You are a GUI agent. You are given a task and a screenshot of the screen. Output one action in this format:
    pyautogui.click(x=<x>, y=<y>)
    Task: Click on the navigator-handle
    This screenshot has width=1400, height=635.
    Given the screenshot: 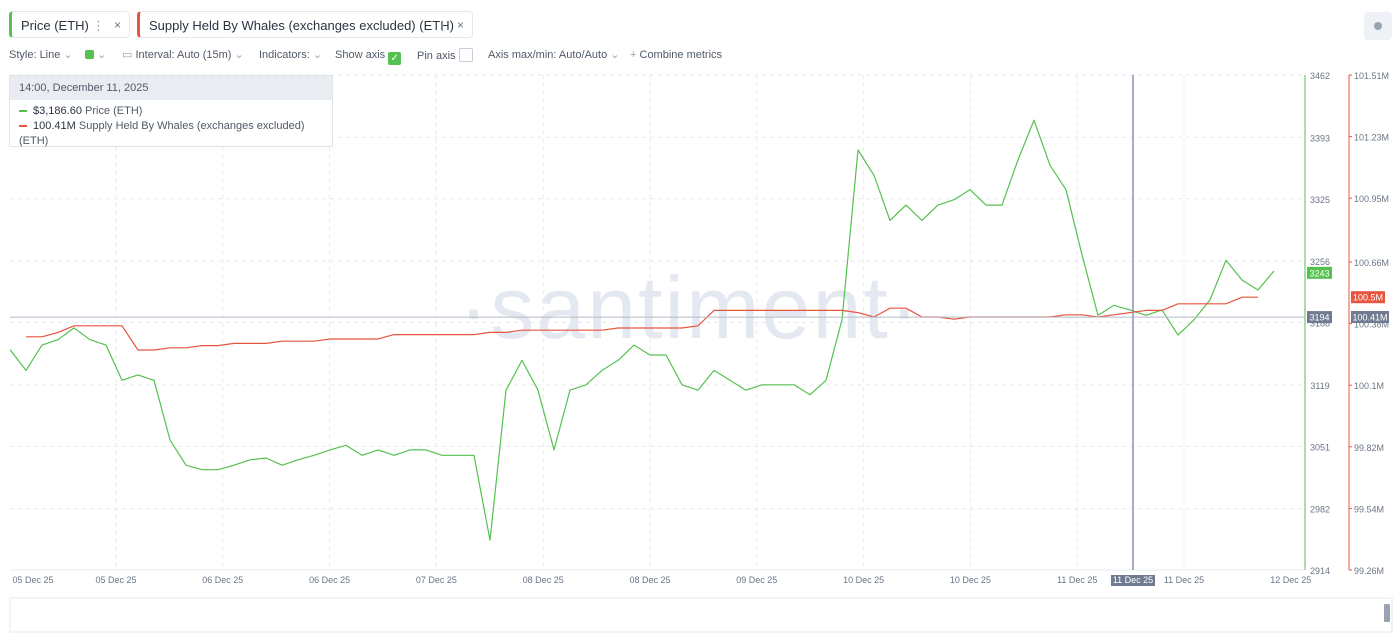 What is the action you would take?
    pyautogui.click(x=1387, y=613)
    